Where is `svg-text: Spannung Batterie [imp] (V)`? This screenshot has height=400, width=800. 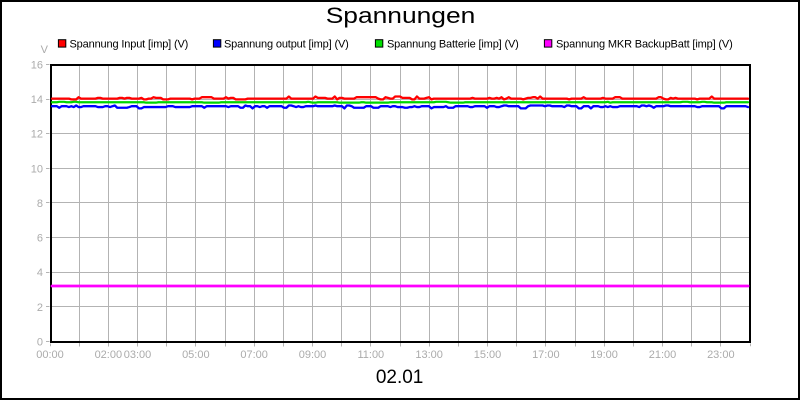
svg-text: Spannung Batterie [imp] (V) is located at coordinates (453, 45).